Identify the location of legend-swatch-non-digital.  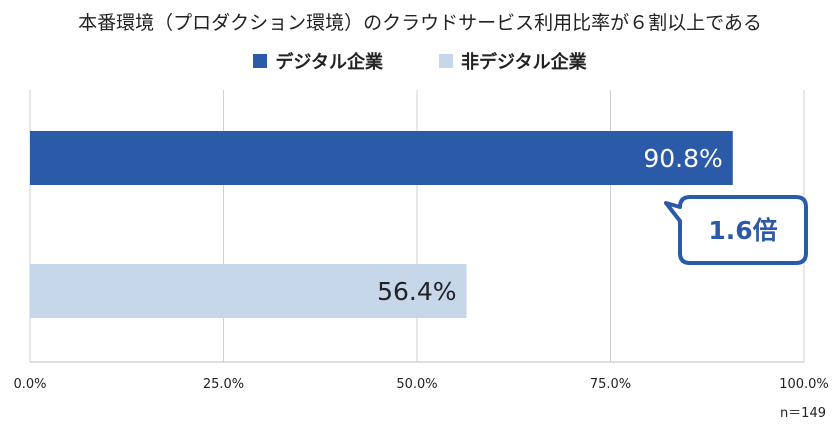
(446, 61).